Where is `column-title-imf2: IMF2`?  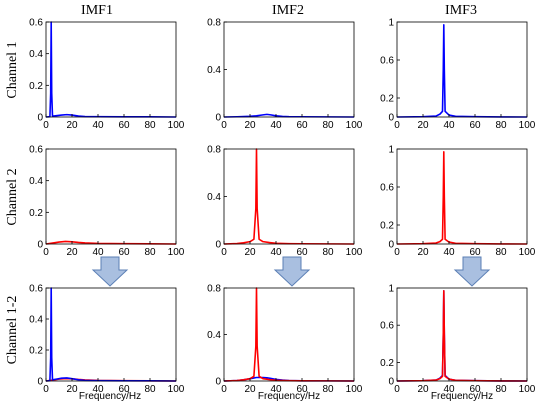
column-title-imf2: IMF2 is located at coordinates (288, 10).